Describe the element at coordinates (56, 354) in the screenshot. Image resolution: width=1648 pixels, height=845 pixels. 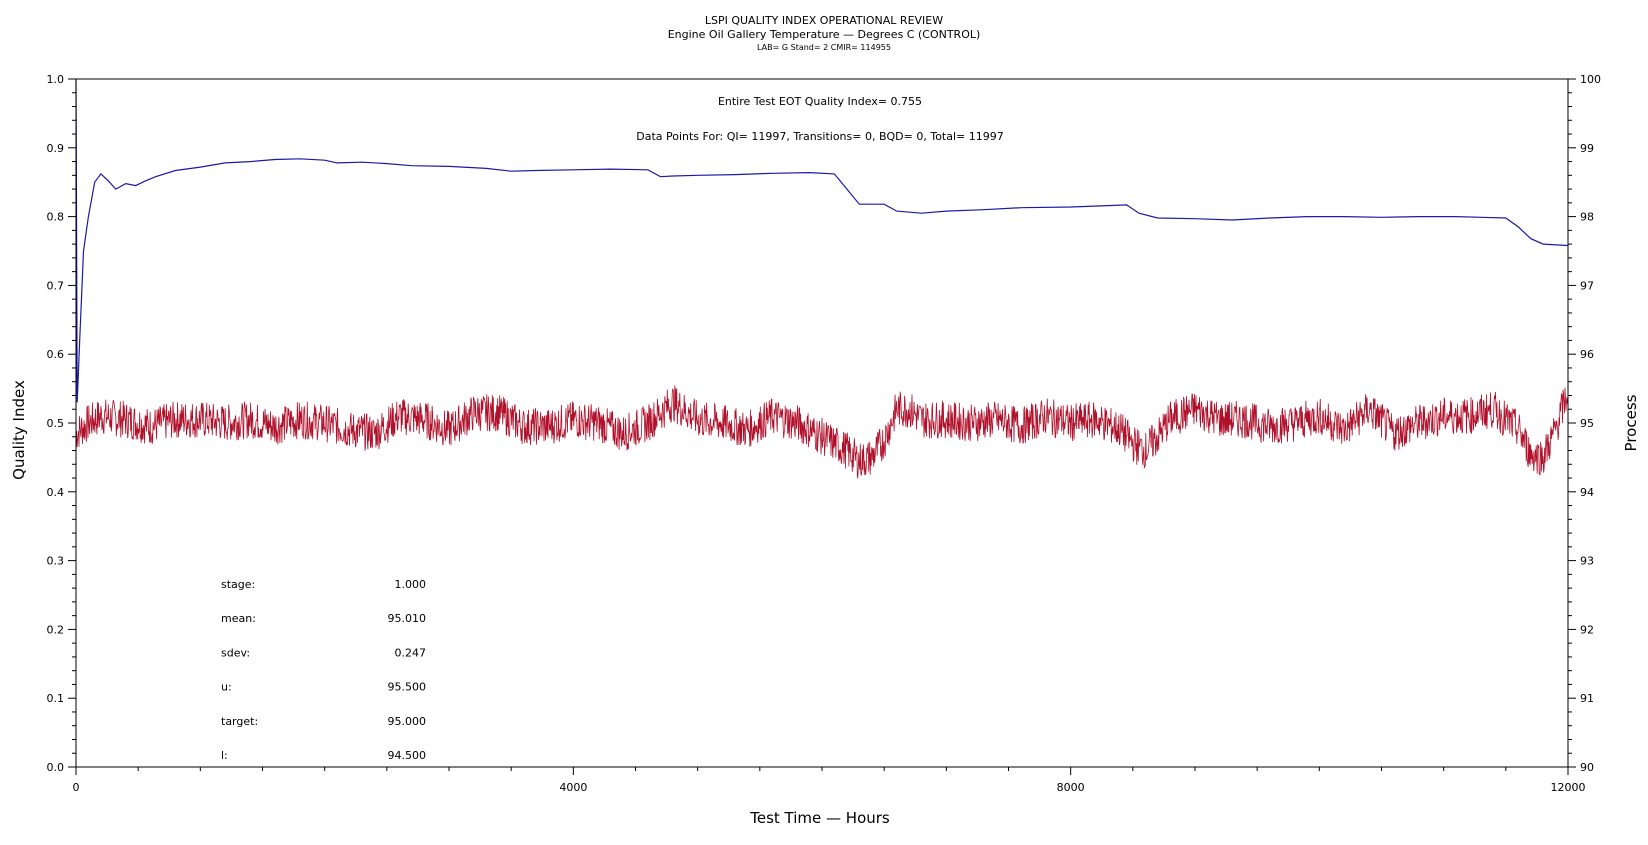
I see `y-left-tick-label: 0.6` at that location.